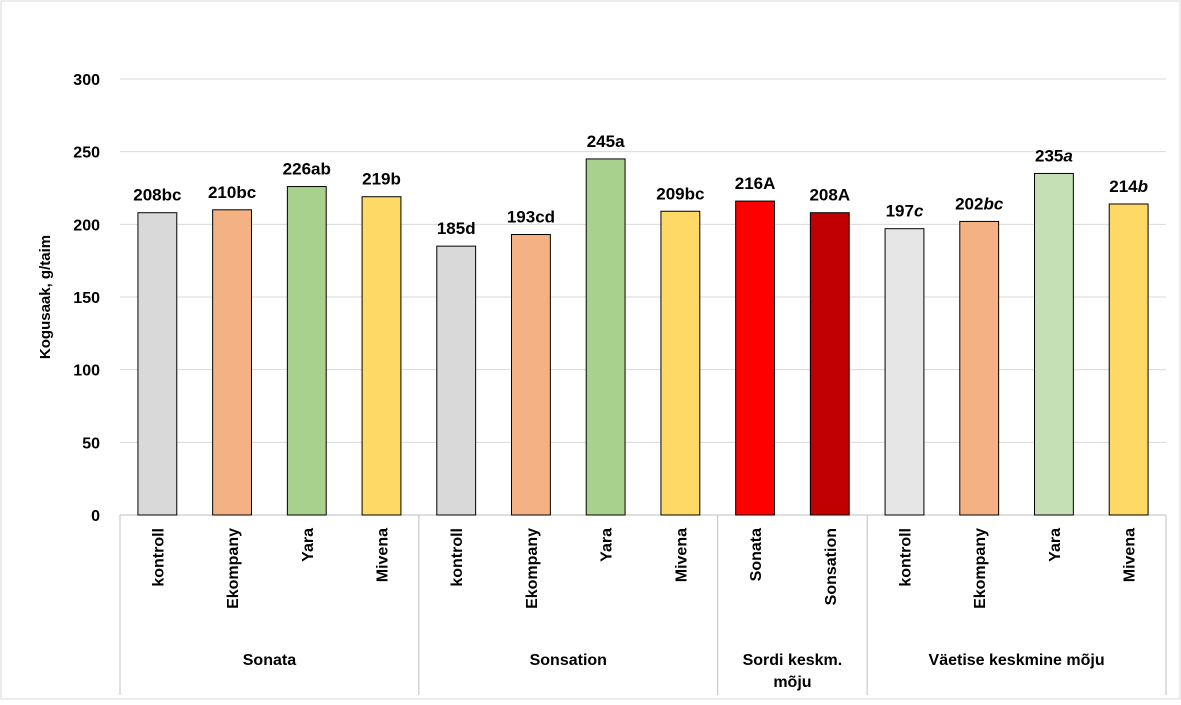 The image size is (1181, 705). I want to click on bar-v-etise-keskmine-m-ju-yara, so click(1054, 344).